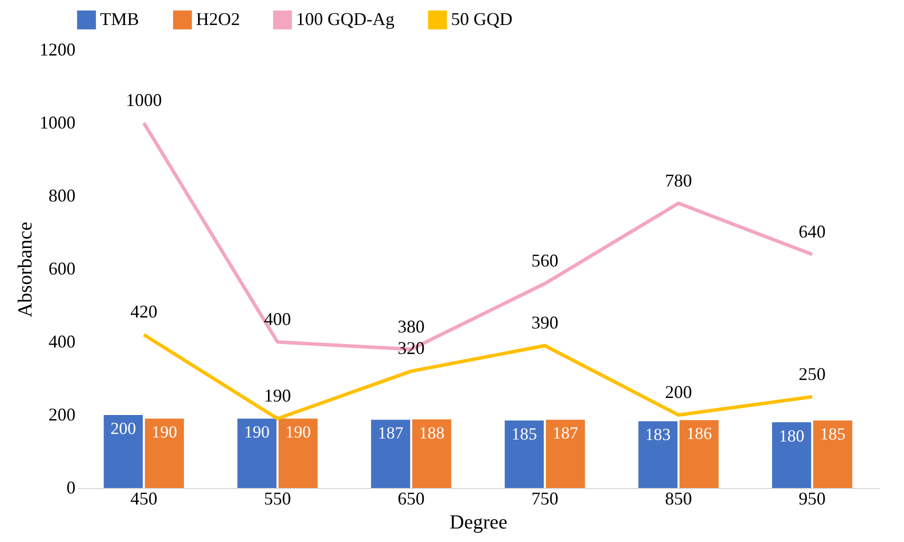 The width and height of the screenshot is (904, 542). I want to click on x-axis-title: Degree, so click(479, 523).